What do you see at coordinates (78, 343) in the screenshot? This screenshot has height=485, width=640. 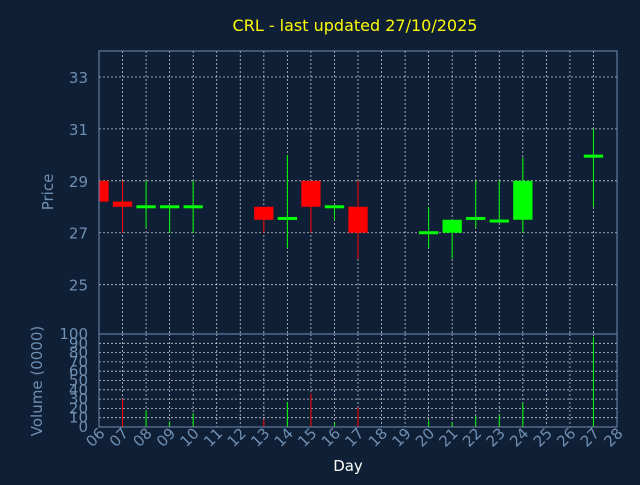 I see `volume-tick-label: 90` at bounding box center [78, 343].